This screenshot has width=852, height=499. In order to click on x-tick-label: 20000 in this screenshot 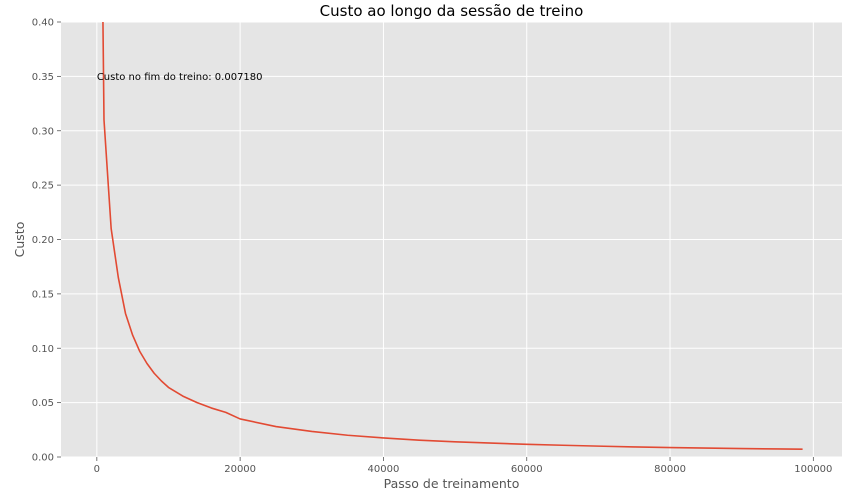, I will do `click(240, 469)`.